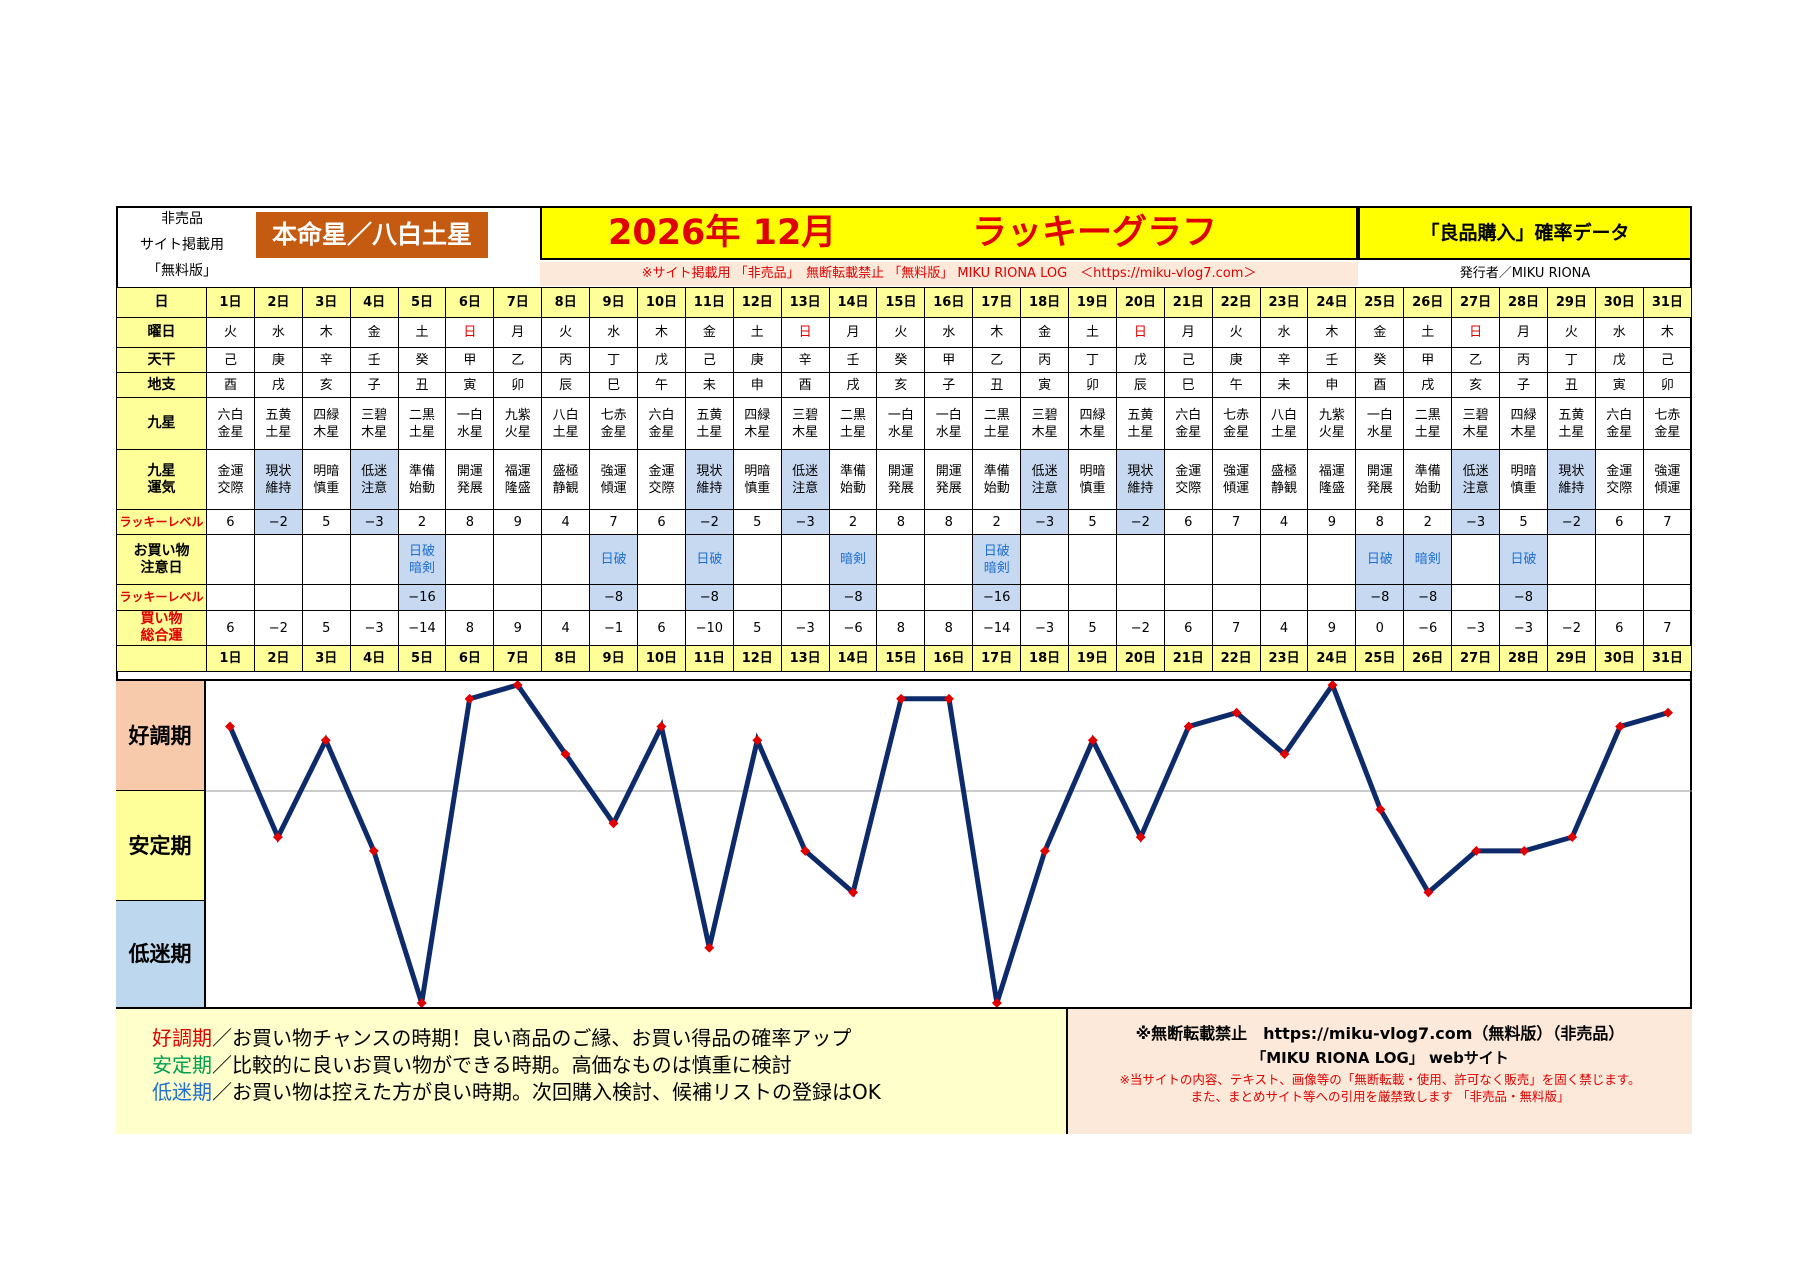  I want to click on cell: 6日, so click(470, 302).